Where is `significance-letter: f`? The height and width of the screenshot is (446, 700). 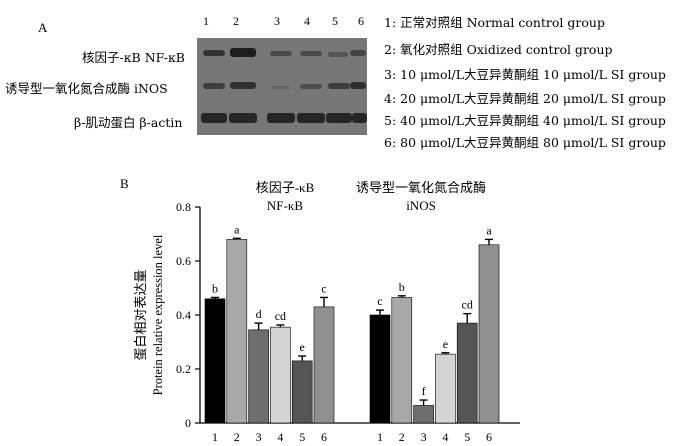
significance-letter: f is located at coordinates (424, 391).